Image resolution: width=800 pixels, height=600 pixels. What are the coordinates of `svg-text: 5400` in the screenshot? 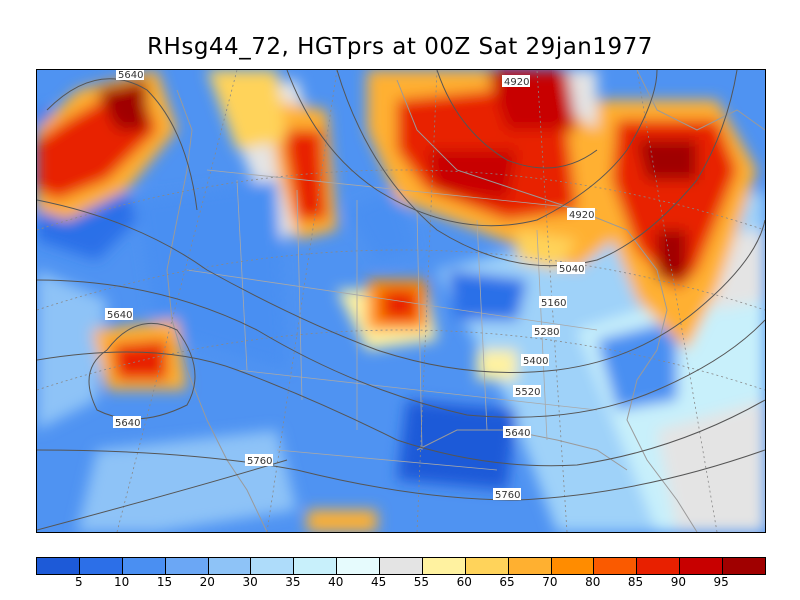 It's located at (535, 361).